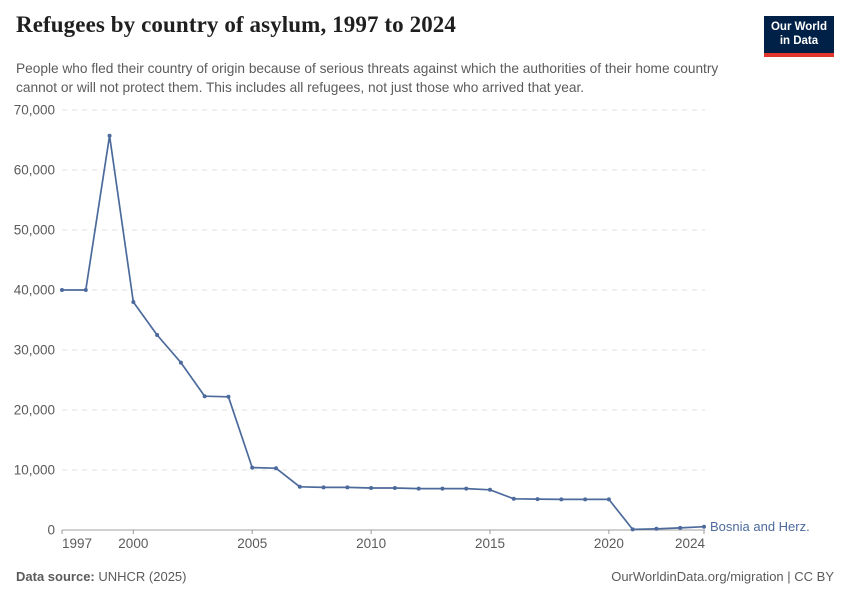 This screenshot has height=600, width=850. I want to click on owid-logo-line1: Our World, so click(798, 27).